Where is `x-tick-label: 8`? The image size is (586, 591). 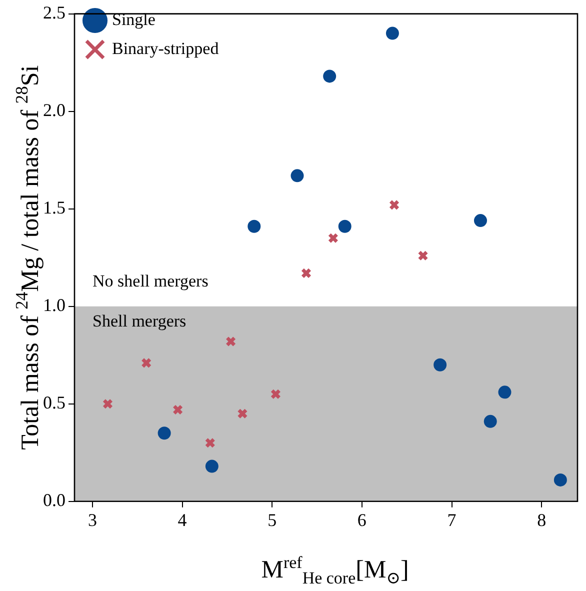
x-tick-label: 8 is located at coordinates (541, 520).